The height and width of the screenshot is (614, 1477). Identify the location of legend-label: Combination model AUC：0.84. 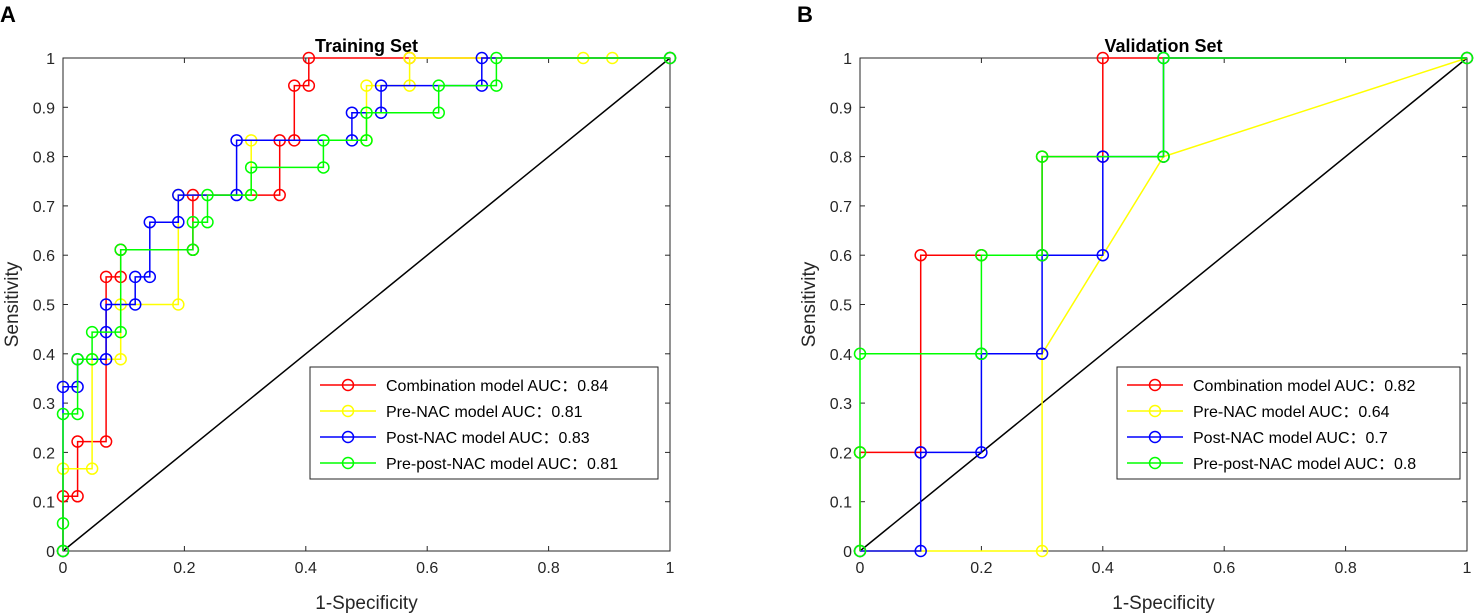
(497, 386).